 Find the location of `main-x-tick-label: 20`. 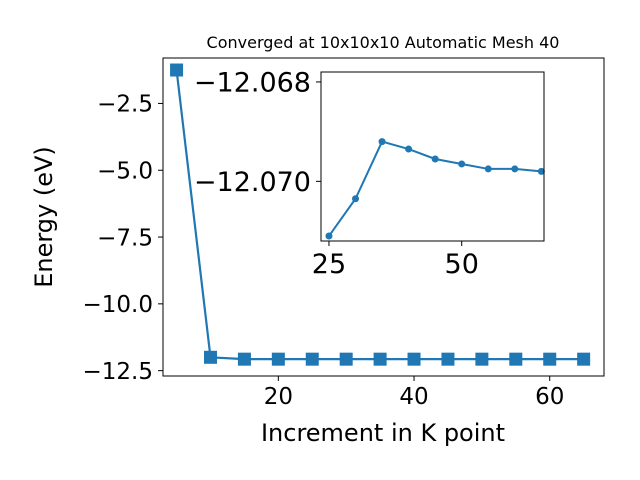

main-x-tick-label: 20 is located at coordinates (278, 397).